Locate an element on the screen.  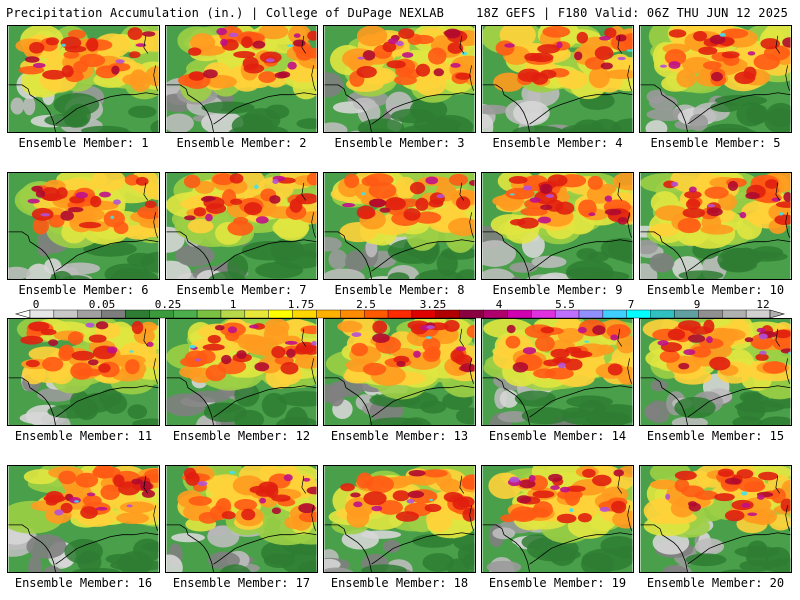
ensemble-member-panel: Ensemble Member: 10 is located at coordinates (715, 234).